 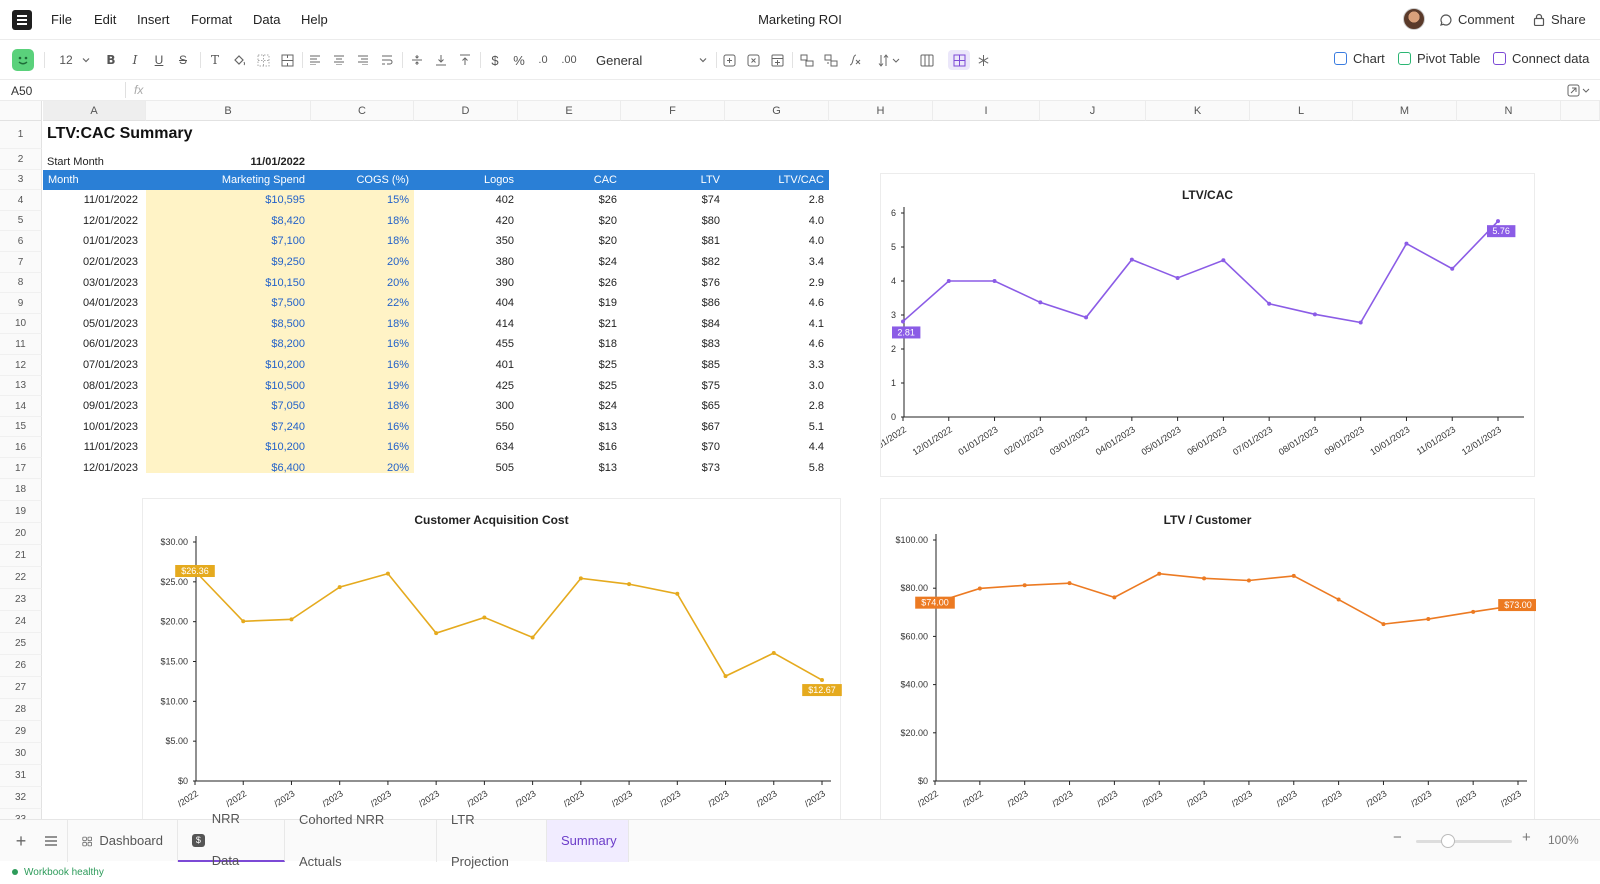 What do you see at coordinates (21, 406) in the screenshot?
I see `row-header: 14` at bounding box center [21, 406].